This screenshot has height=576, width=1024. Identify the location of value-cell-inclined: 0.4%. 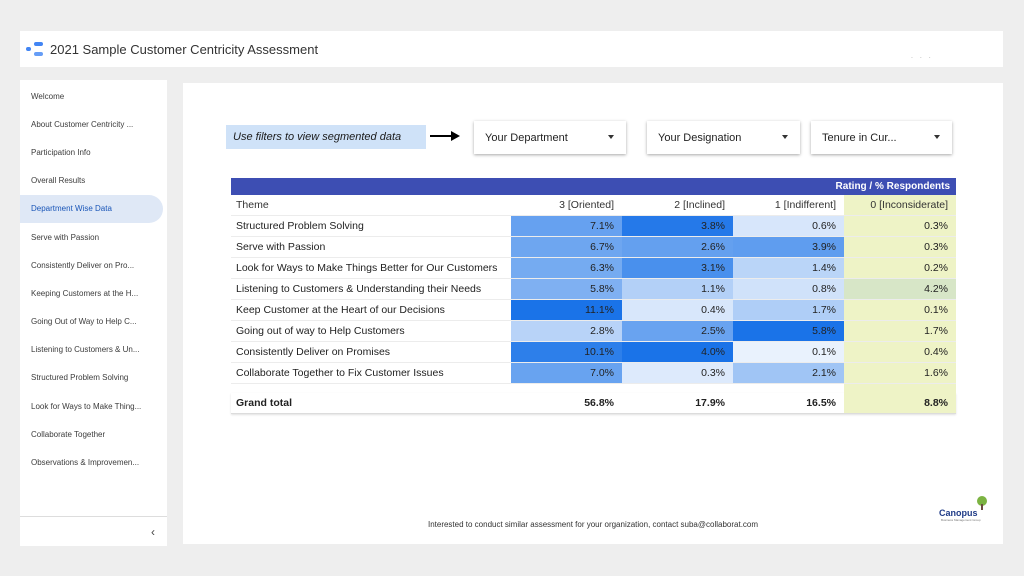
(677, 310).